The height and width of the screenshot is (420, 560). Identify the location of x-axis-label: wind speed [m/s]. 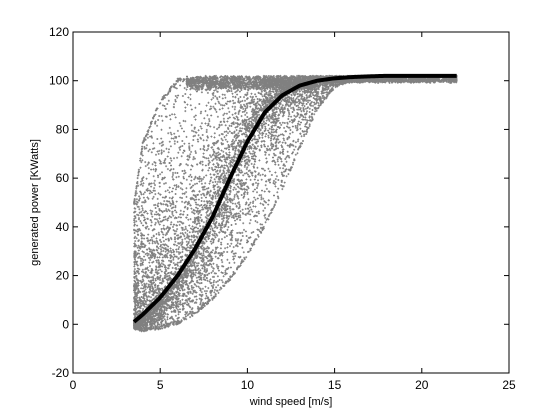
(291, 402).